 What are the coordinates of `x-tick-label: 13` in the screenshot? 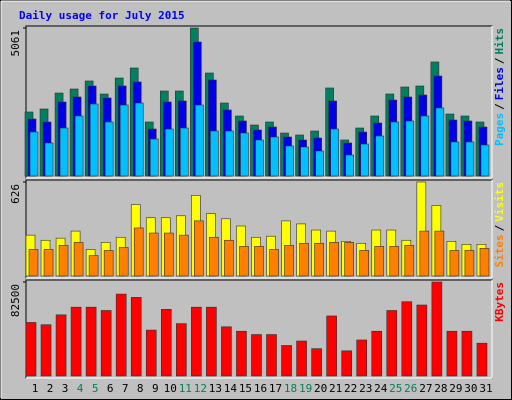 It's located at (215, 388).